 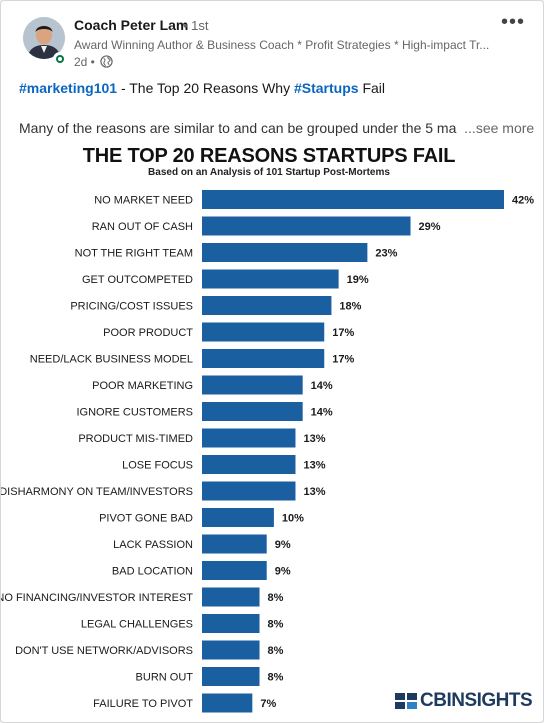 I want to click on category-label: PRICING/COST ISSUES, so click(x=131, y=307).